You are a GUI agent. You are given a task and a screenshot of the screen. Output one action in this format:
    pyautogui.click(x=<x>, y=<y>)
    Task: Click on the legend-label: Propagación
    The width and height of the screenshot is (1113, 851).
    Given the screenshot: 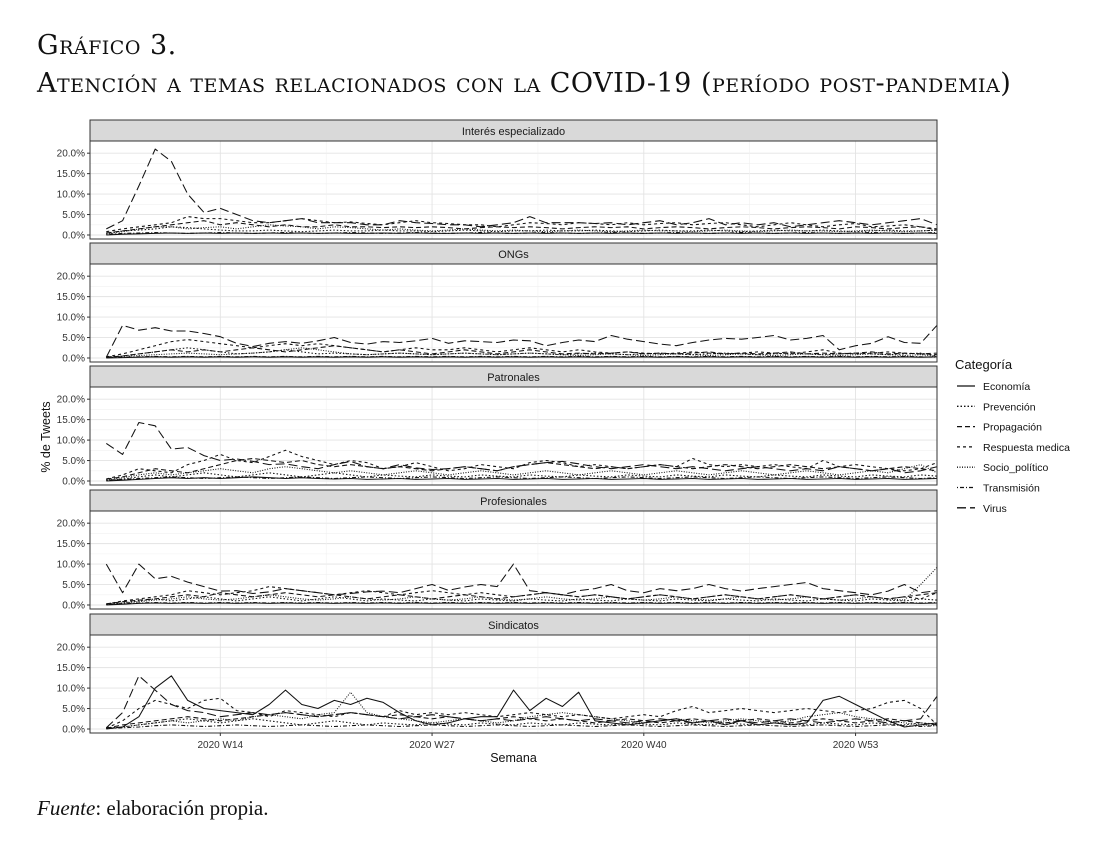 What is the action you would take?
    pyautogui.click(x=1012, y=428)
    